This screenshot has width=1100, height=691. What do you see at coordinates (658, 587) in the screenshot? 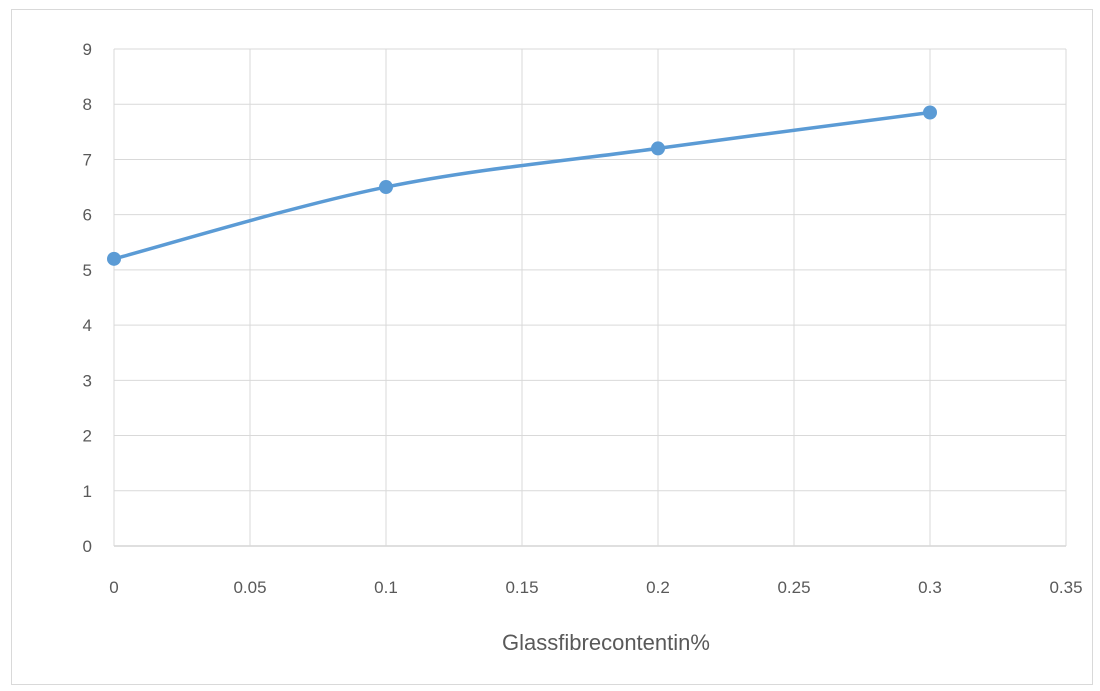
I see `x-tick-label: 0.2` at bounding box center [658, 587].